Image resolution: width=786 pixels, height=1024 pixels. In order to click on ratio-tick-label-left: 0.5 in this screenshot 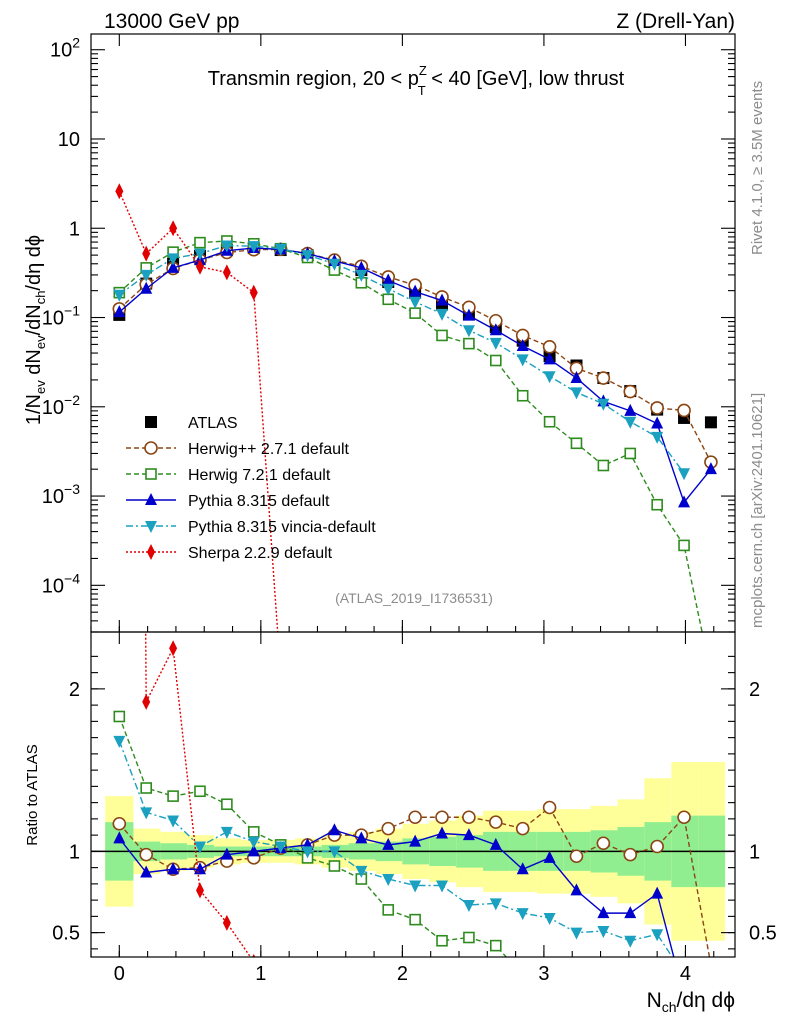, I will do `click(66, 934)`.